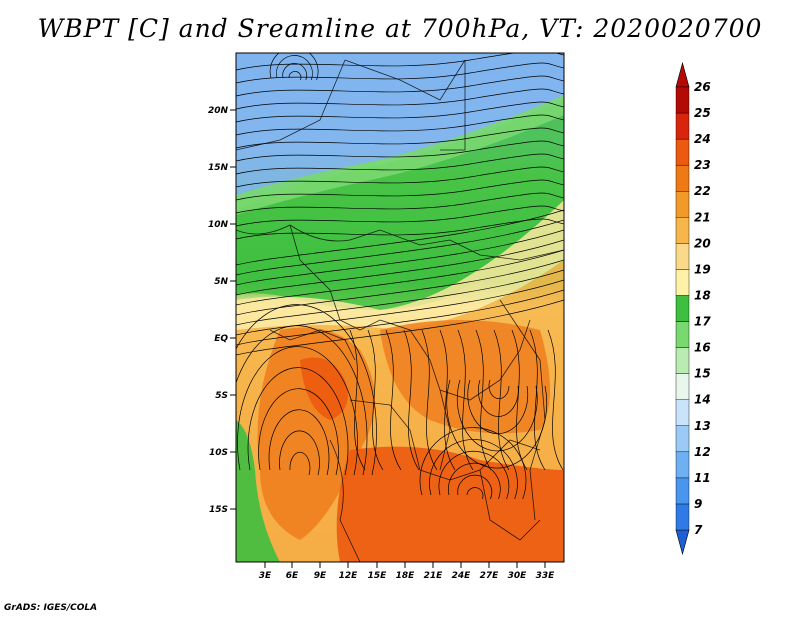 This screenshot has height=618, width=800. What do you see at coordinates (702, 191) in the screenshot?
I see `colorbar-label: 22` at bounding box center [702, 191].